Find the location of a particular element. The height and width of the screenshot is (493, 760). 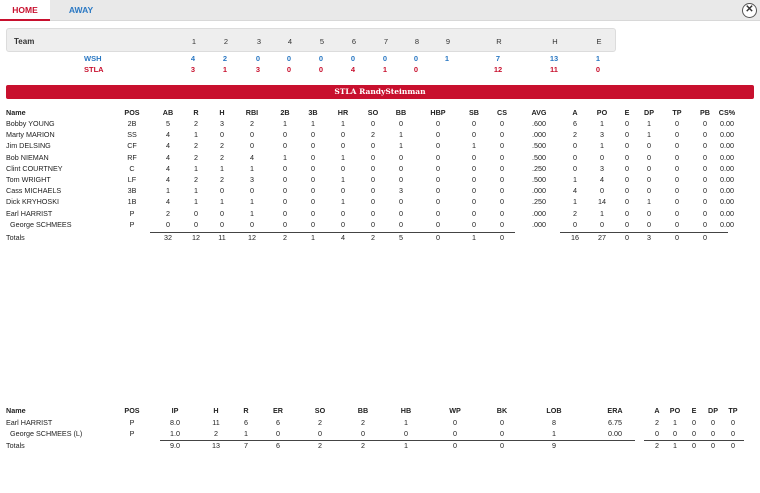

column-header: E is located at coordinates (694, 410).